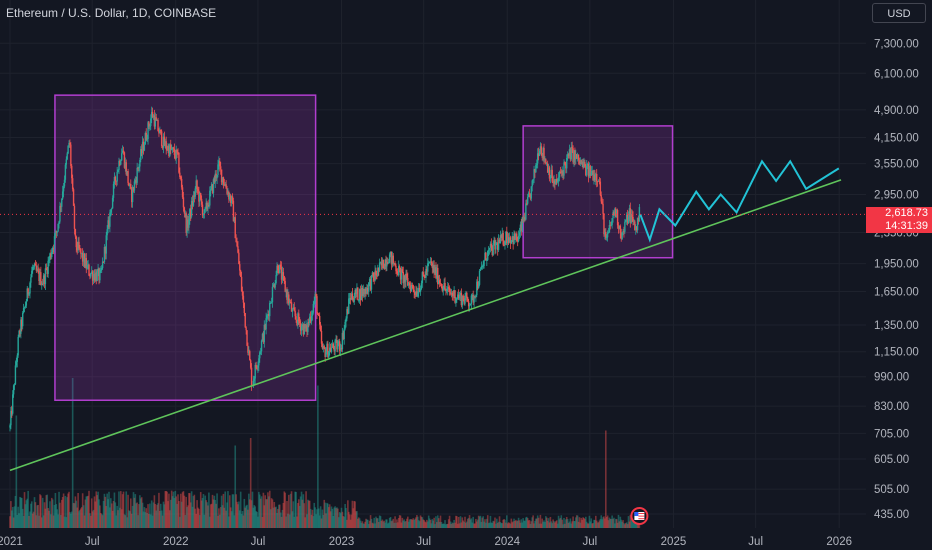 This screenshot has height=550, width=932. Describe the element at coordinates (92, 542) in the screenshot. I see `time-tick-label: Jul` at that location.